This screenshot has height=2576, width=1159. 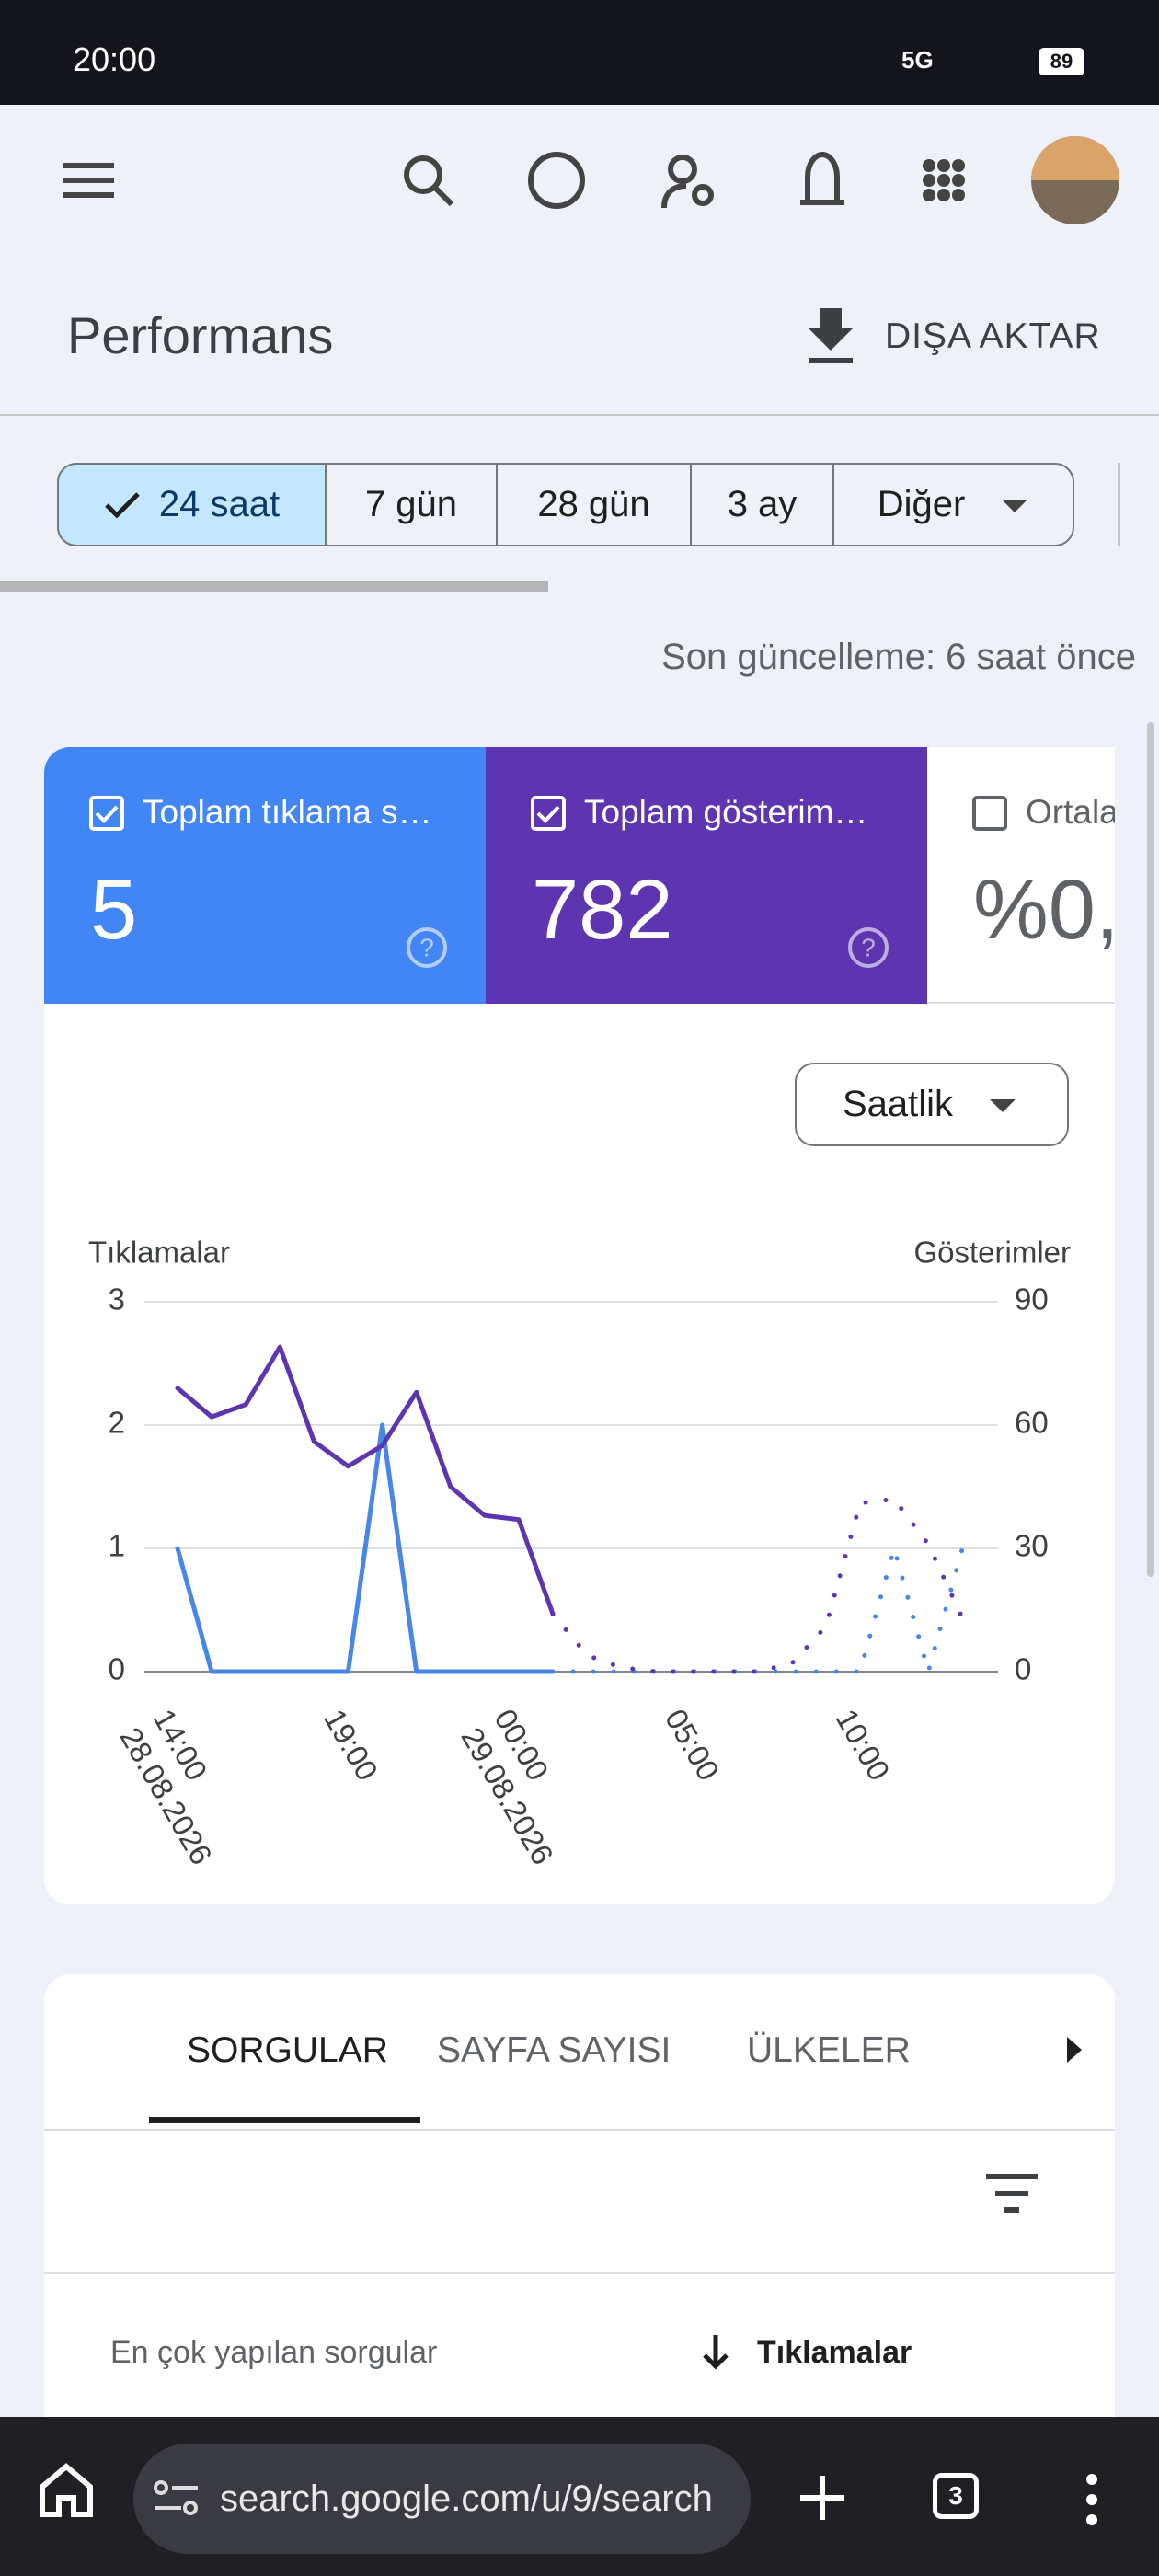 I want to click on admin-icon, so click(x=682, y=169).